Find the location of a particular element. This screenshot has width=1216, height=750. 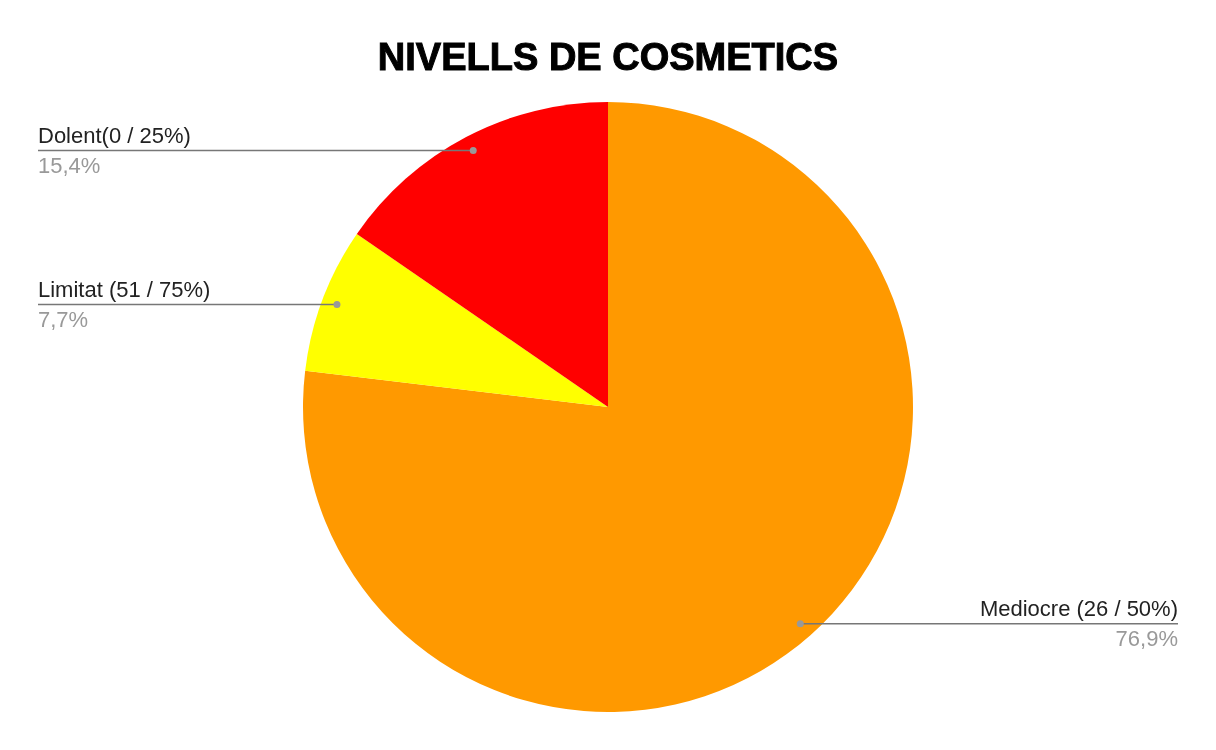

data-label: 15,4% is located at coordinates (69, 165).